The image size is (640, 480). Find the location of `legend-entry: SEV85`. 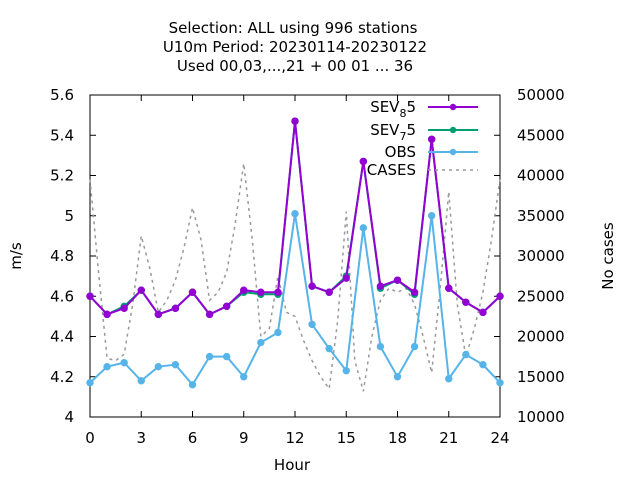

legend-entry: SEV85 is located at coordinates (424, 109).